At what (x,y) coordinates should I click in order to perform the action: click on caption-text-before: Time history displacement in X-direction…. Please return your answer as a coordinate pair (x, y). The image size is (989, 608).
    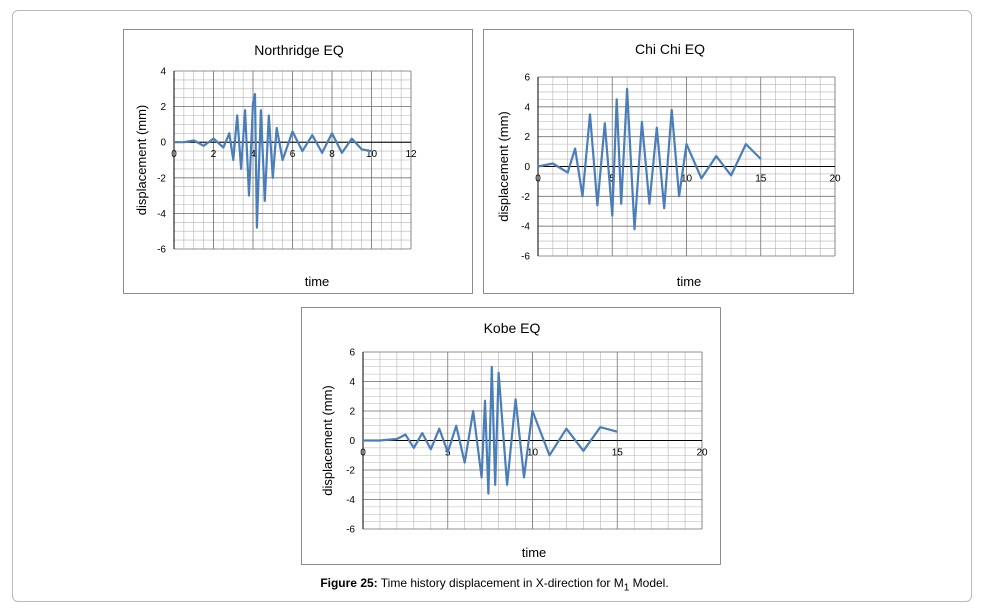
    Looking at the image, I should click on (500, 583).